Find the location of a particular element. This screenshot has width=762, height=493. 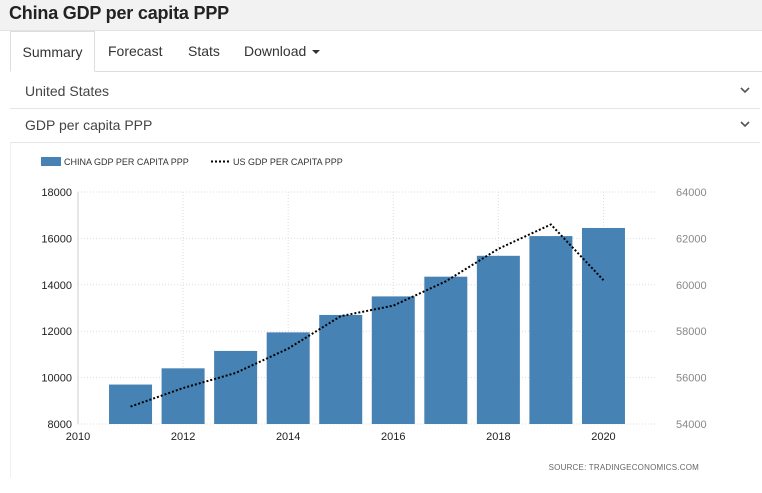

y-right-tick-label: 58000 is located at coordinates (691, 332).